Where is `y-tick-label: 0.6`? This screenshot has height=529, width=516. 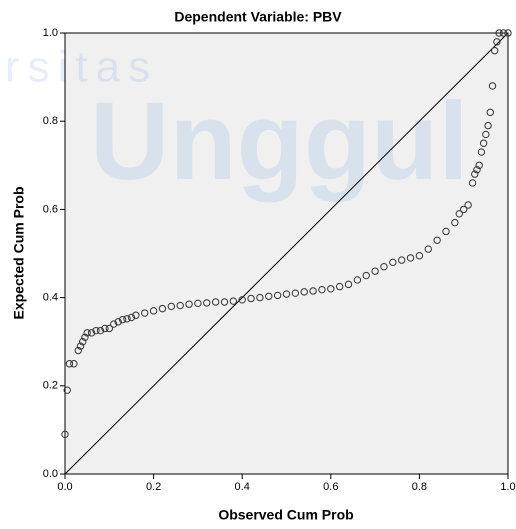 y-tick-label: 0.6 is located at coordinates (50, 209).